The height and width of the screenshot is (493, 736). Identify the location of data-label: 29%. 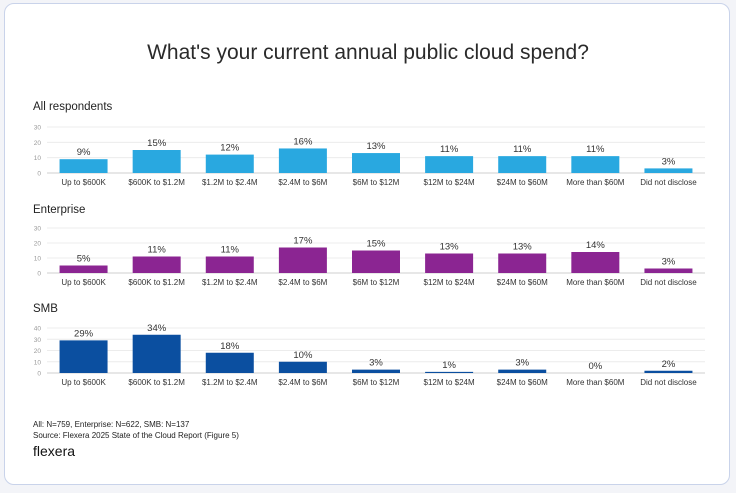
(84, 333).